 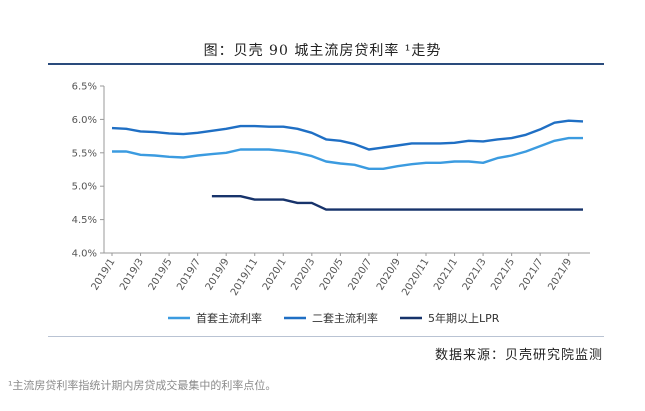 What do you see at coordinates (332, 275) in the screenshot?
I see `x-tick-label: 2020/5` at bounding box center [332, 275].